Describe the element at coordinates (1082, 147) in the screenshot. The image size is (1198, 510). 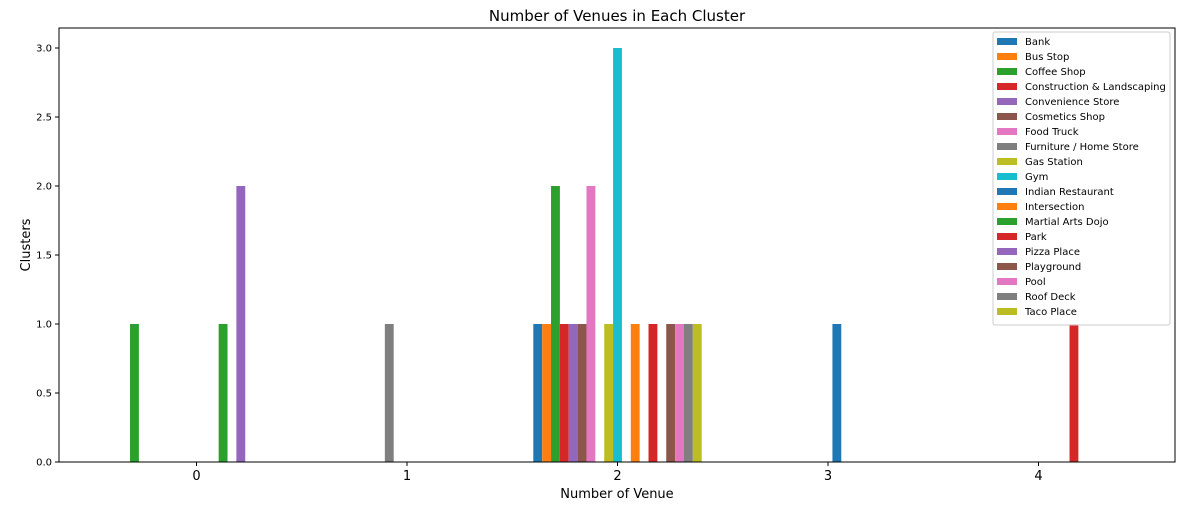
I see `legend-label: Furniture / Home Store` at that location.